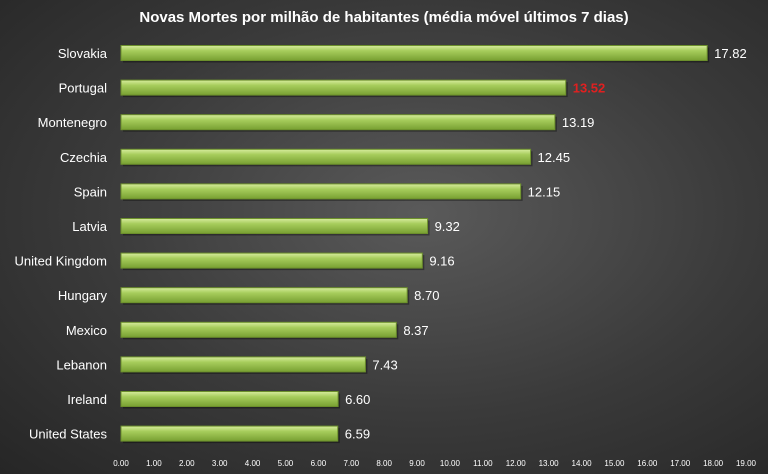 The width and height of the screenshot is (768, 474). What do you see at coordinates (746, 463) in the screenshot?
I see `x-tick-label: 19.00` at bounding box center [746, 463].